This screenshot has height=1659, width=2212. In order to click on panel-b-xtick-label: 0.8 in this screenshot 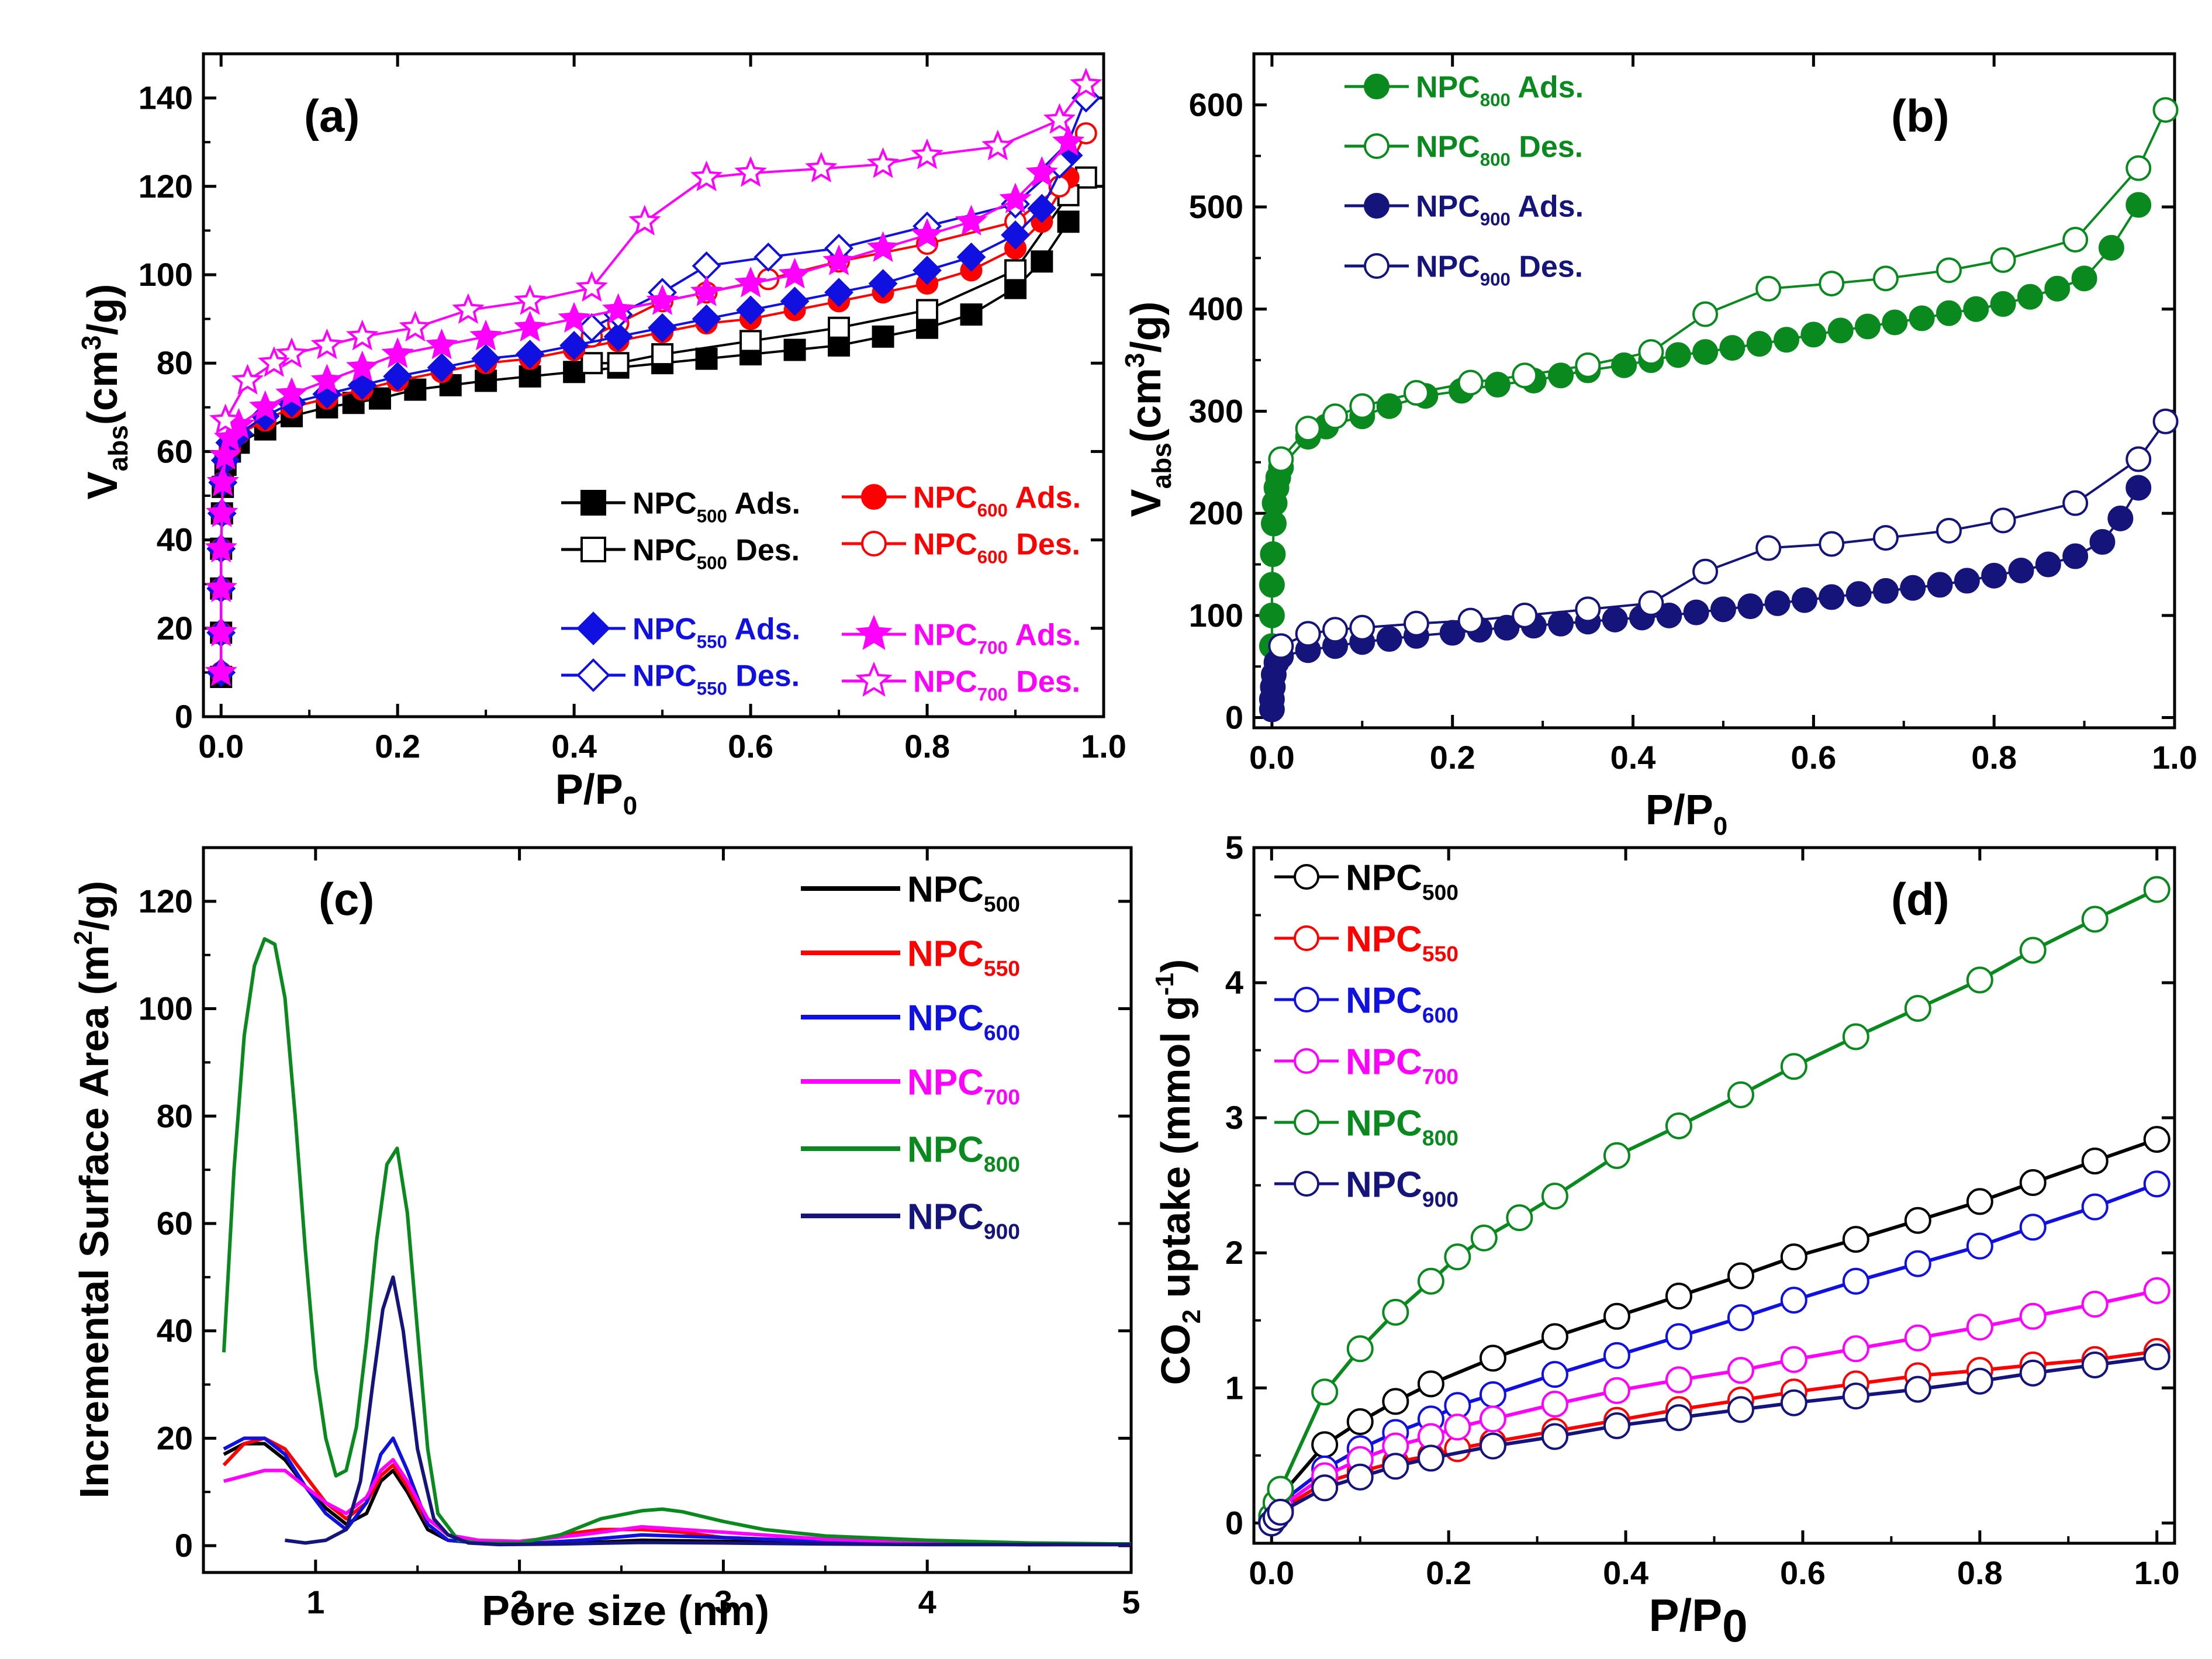, I will do `click(1994, 757)`.